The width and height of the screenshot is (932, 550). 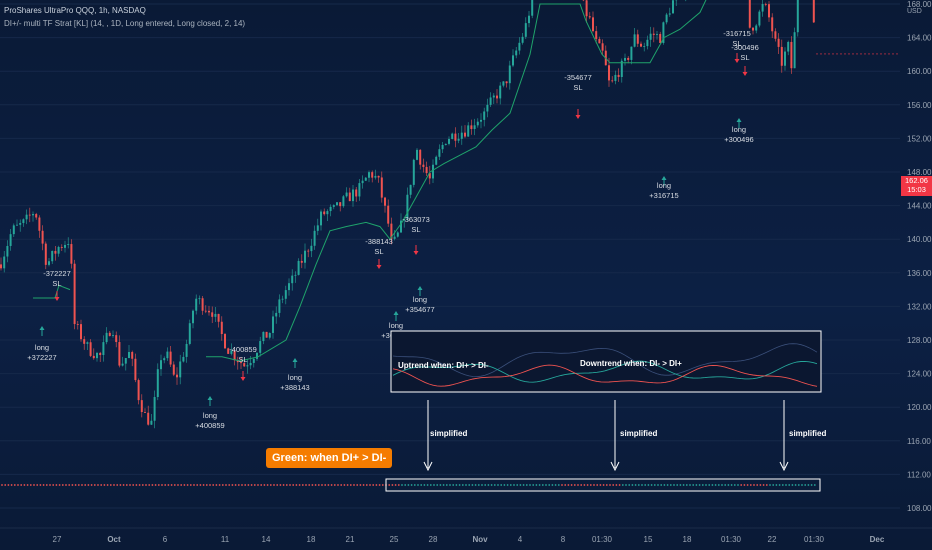 What do you see at coordinates (877, 539) in the screenshot?
I see `x-tick-label: Dec` at bounding box center [877, 539].